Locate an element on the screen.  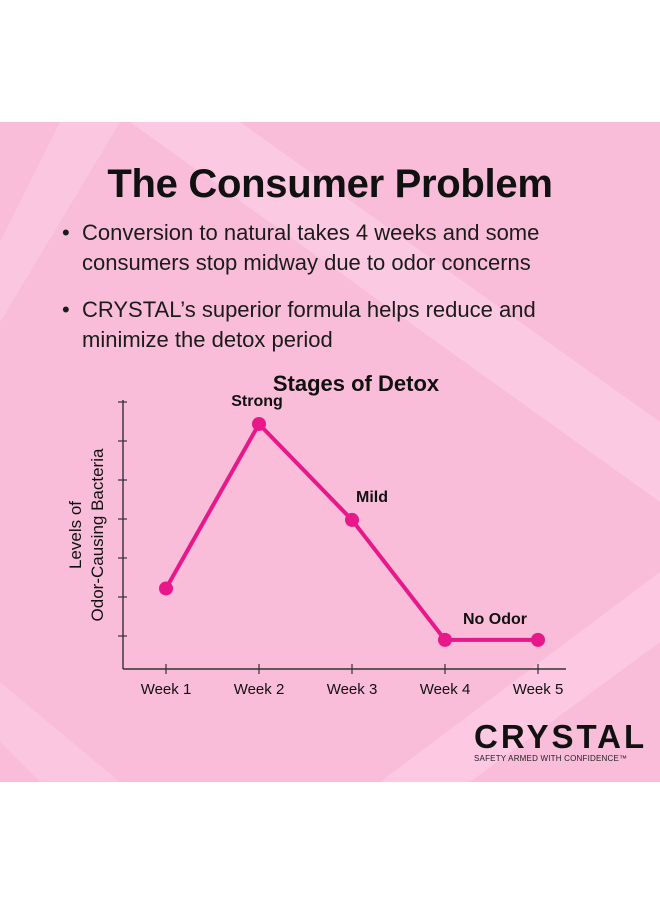
chart-title: Stages of Detox is located at coordinates (356, 383).